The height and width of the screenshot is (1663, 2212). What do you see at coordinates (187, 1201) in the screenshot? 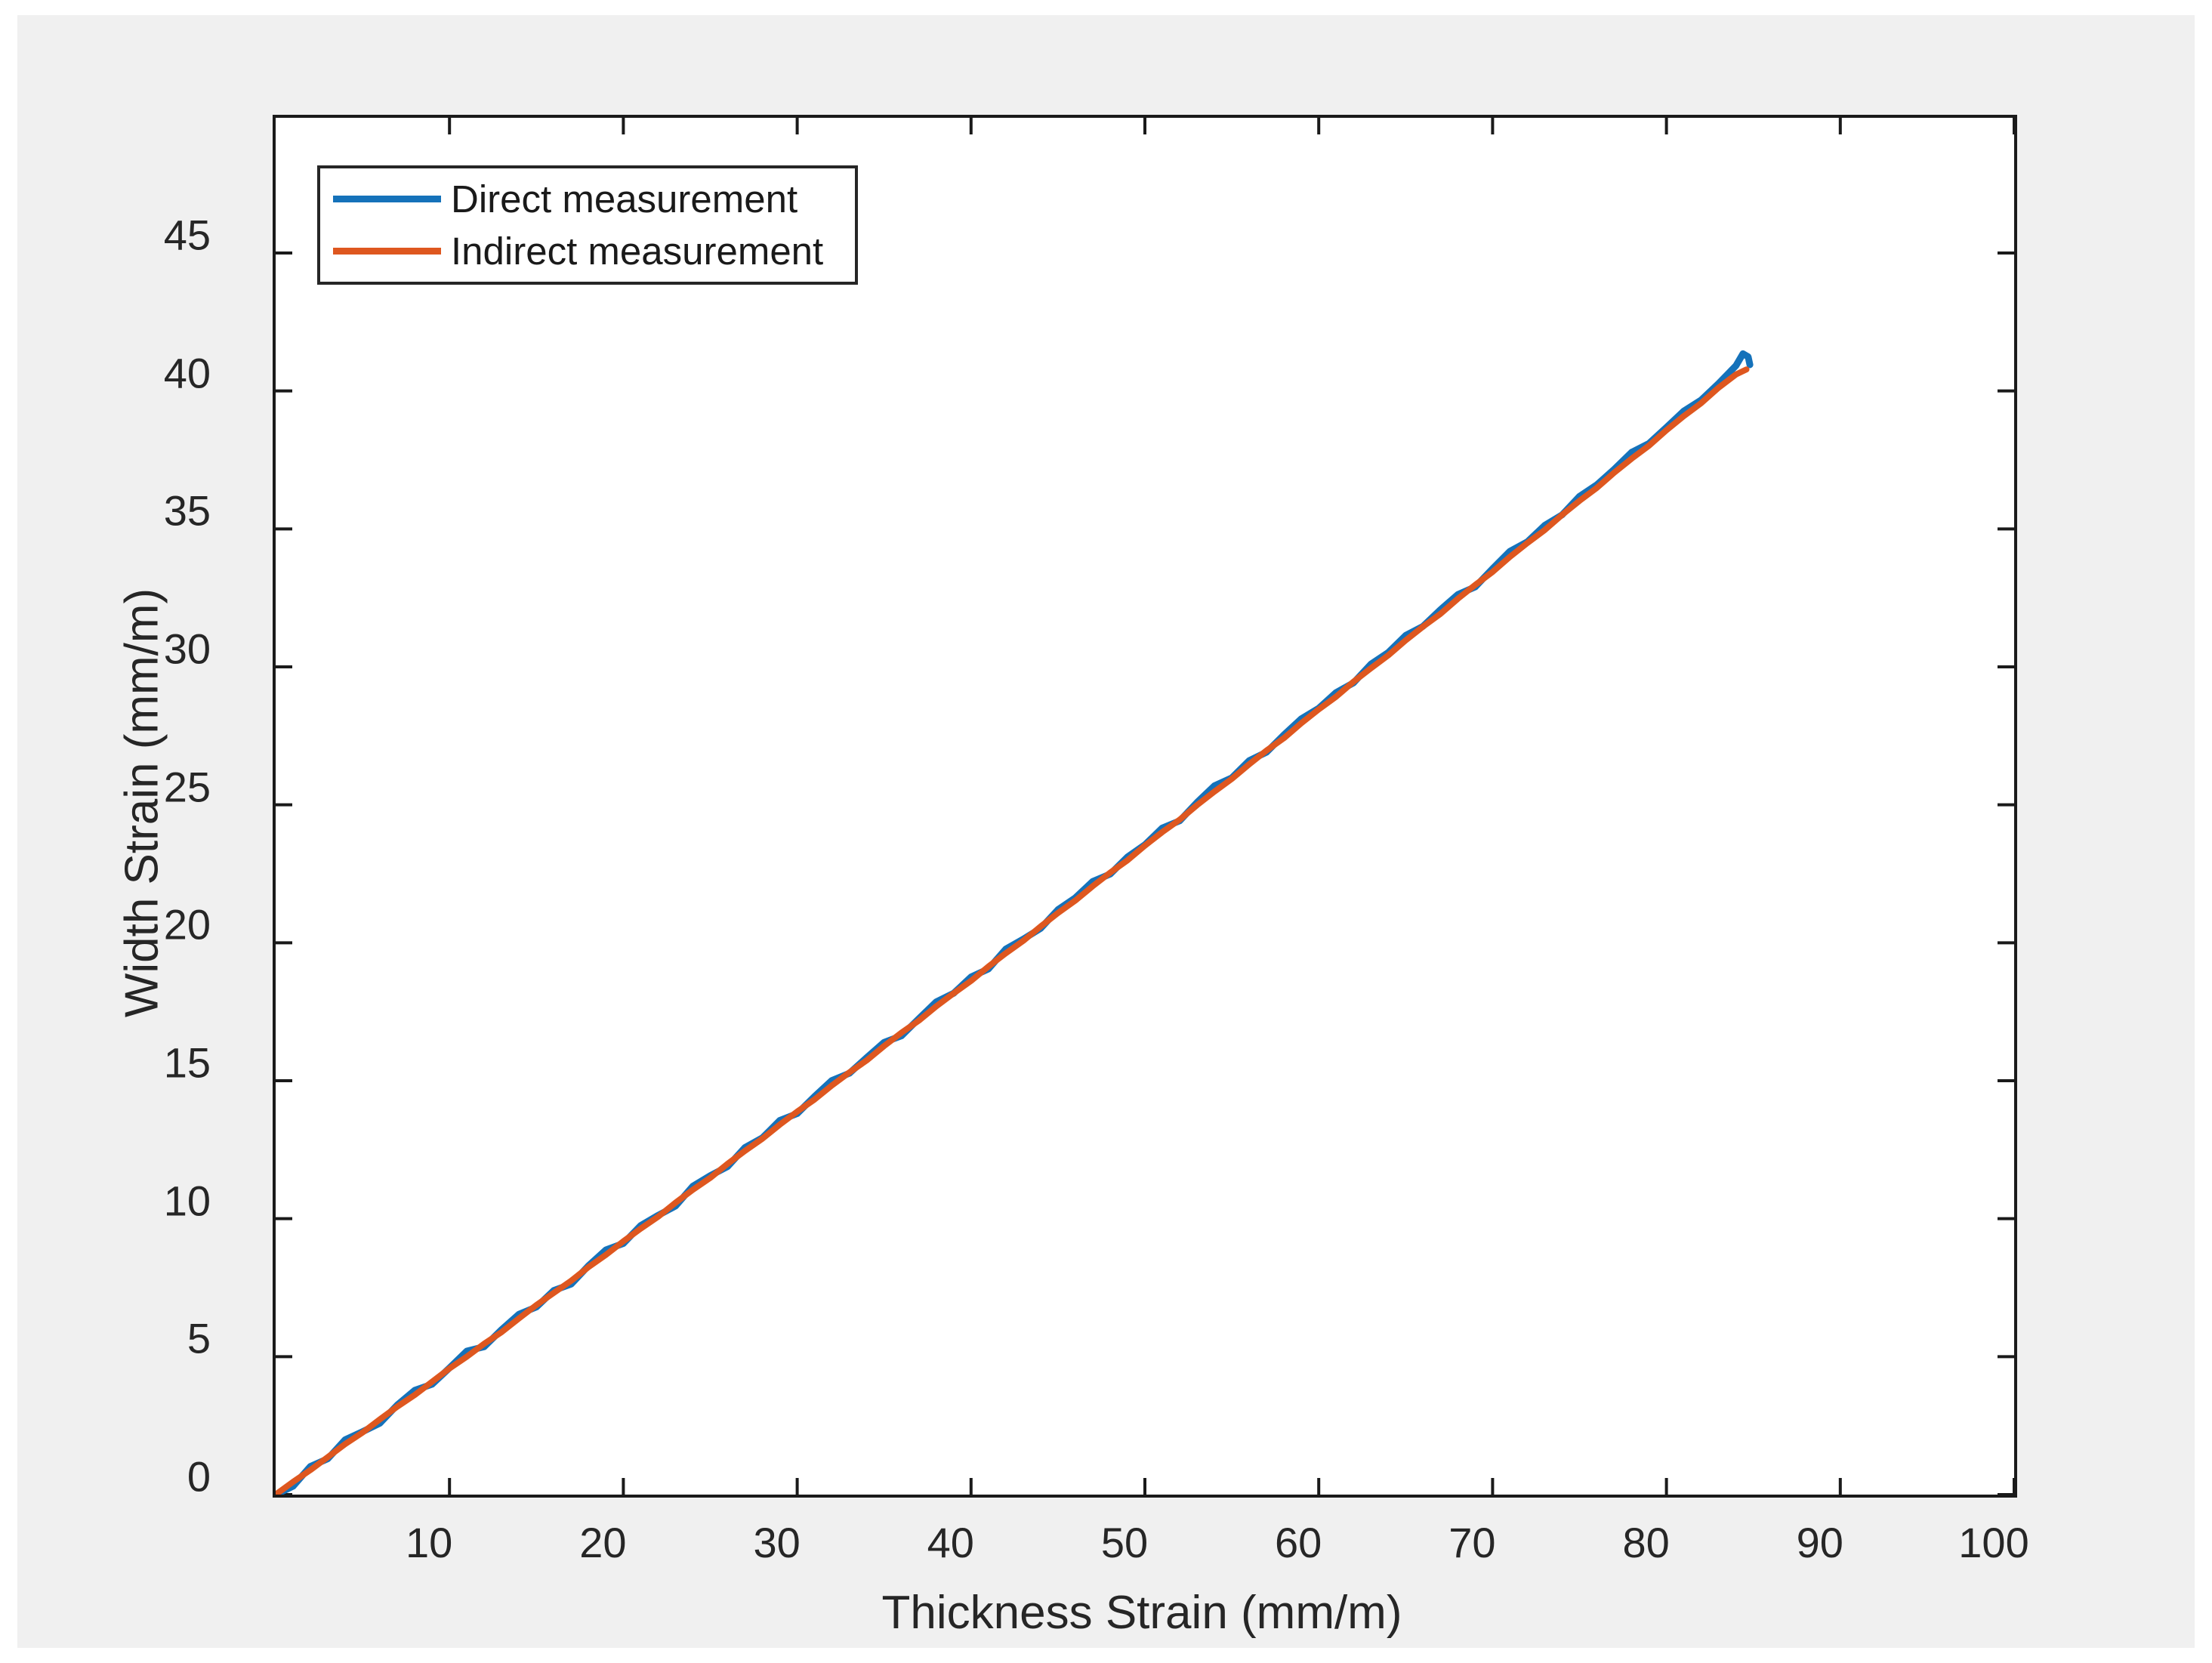
I see `y-tick-label: 10` at bounding box center [187, 1201].